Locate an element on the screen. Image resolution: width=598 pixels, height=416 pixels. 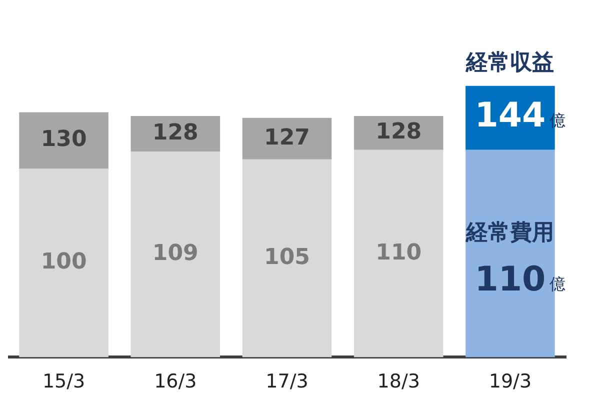
x-tick-label: 17/3 is located at coordinates (287, 381).